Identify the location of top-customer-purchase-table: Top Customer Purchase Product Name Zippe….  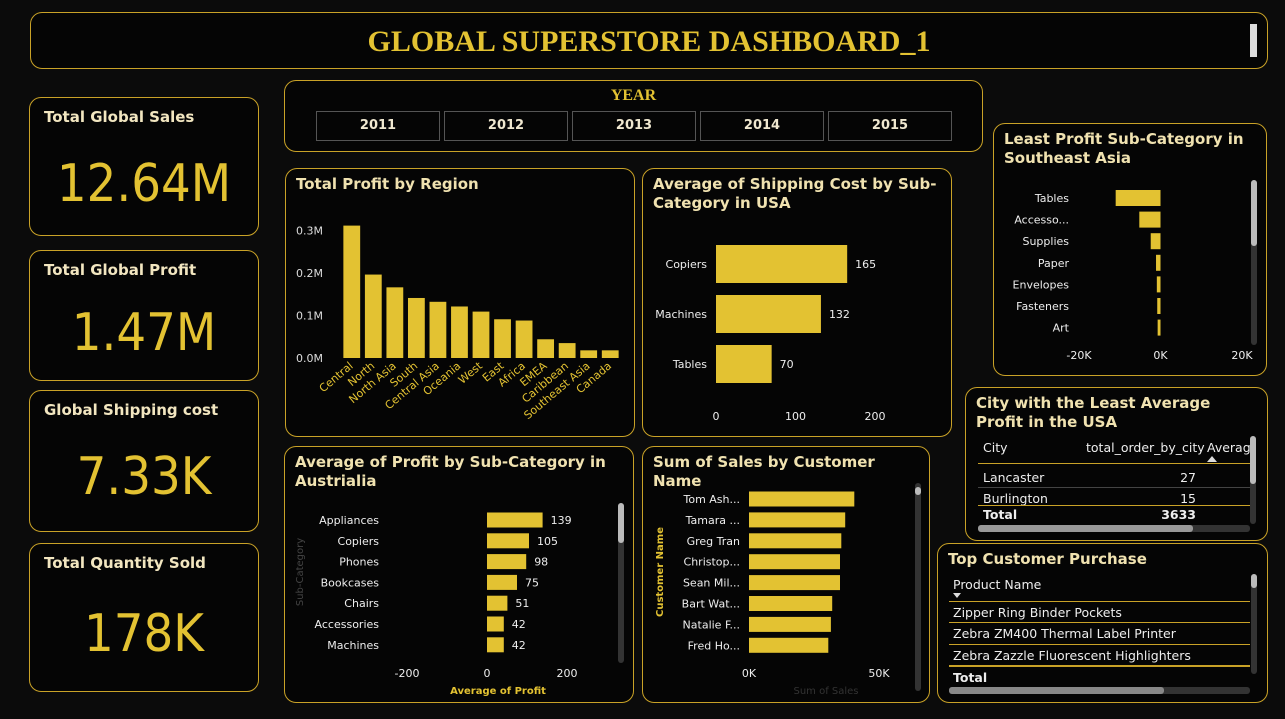
(1102, 623).